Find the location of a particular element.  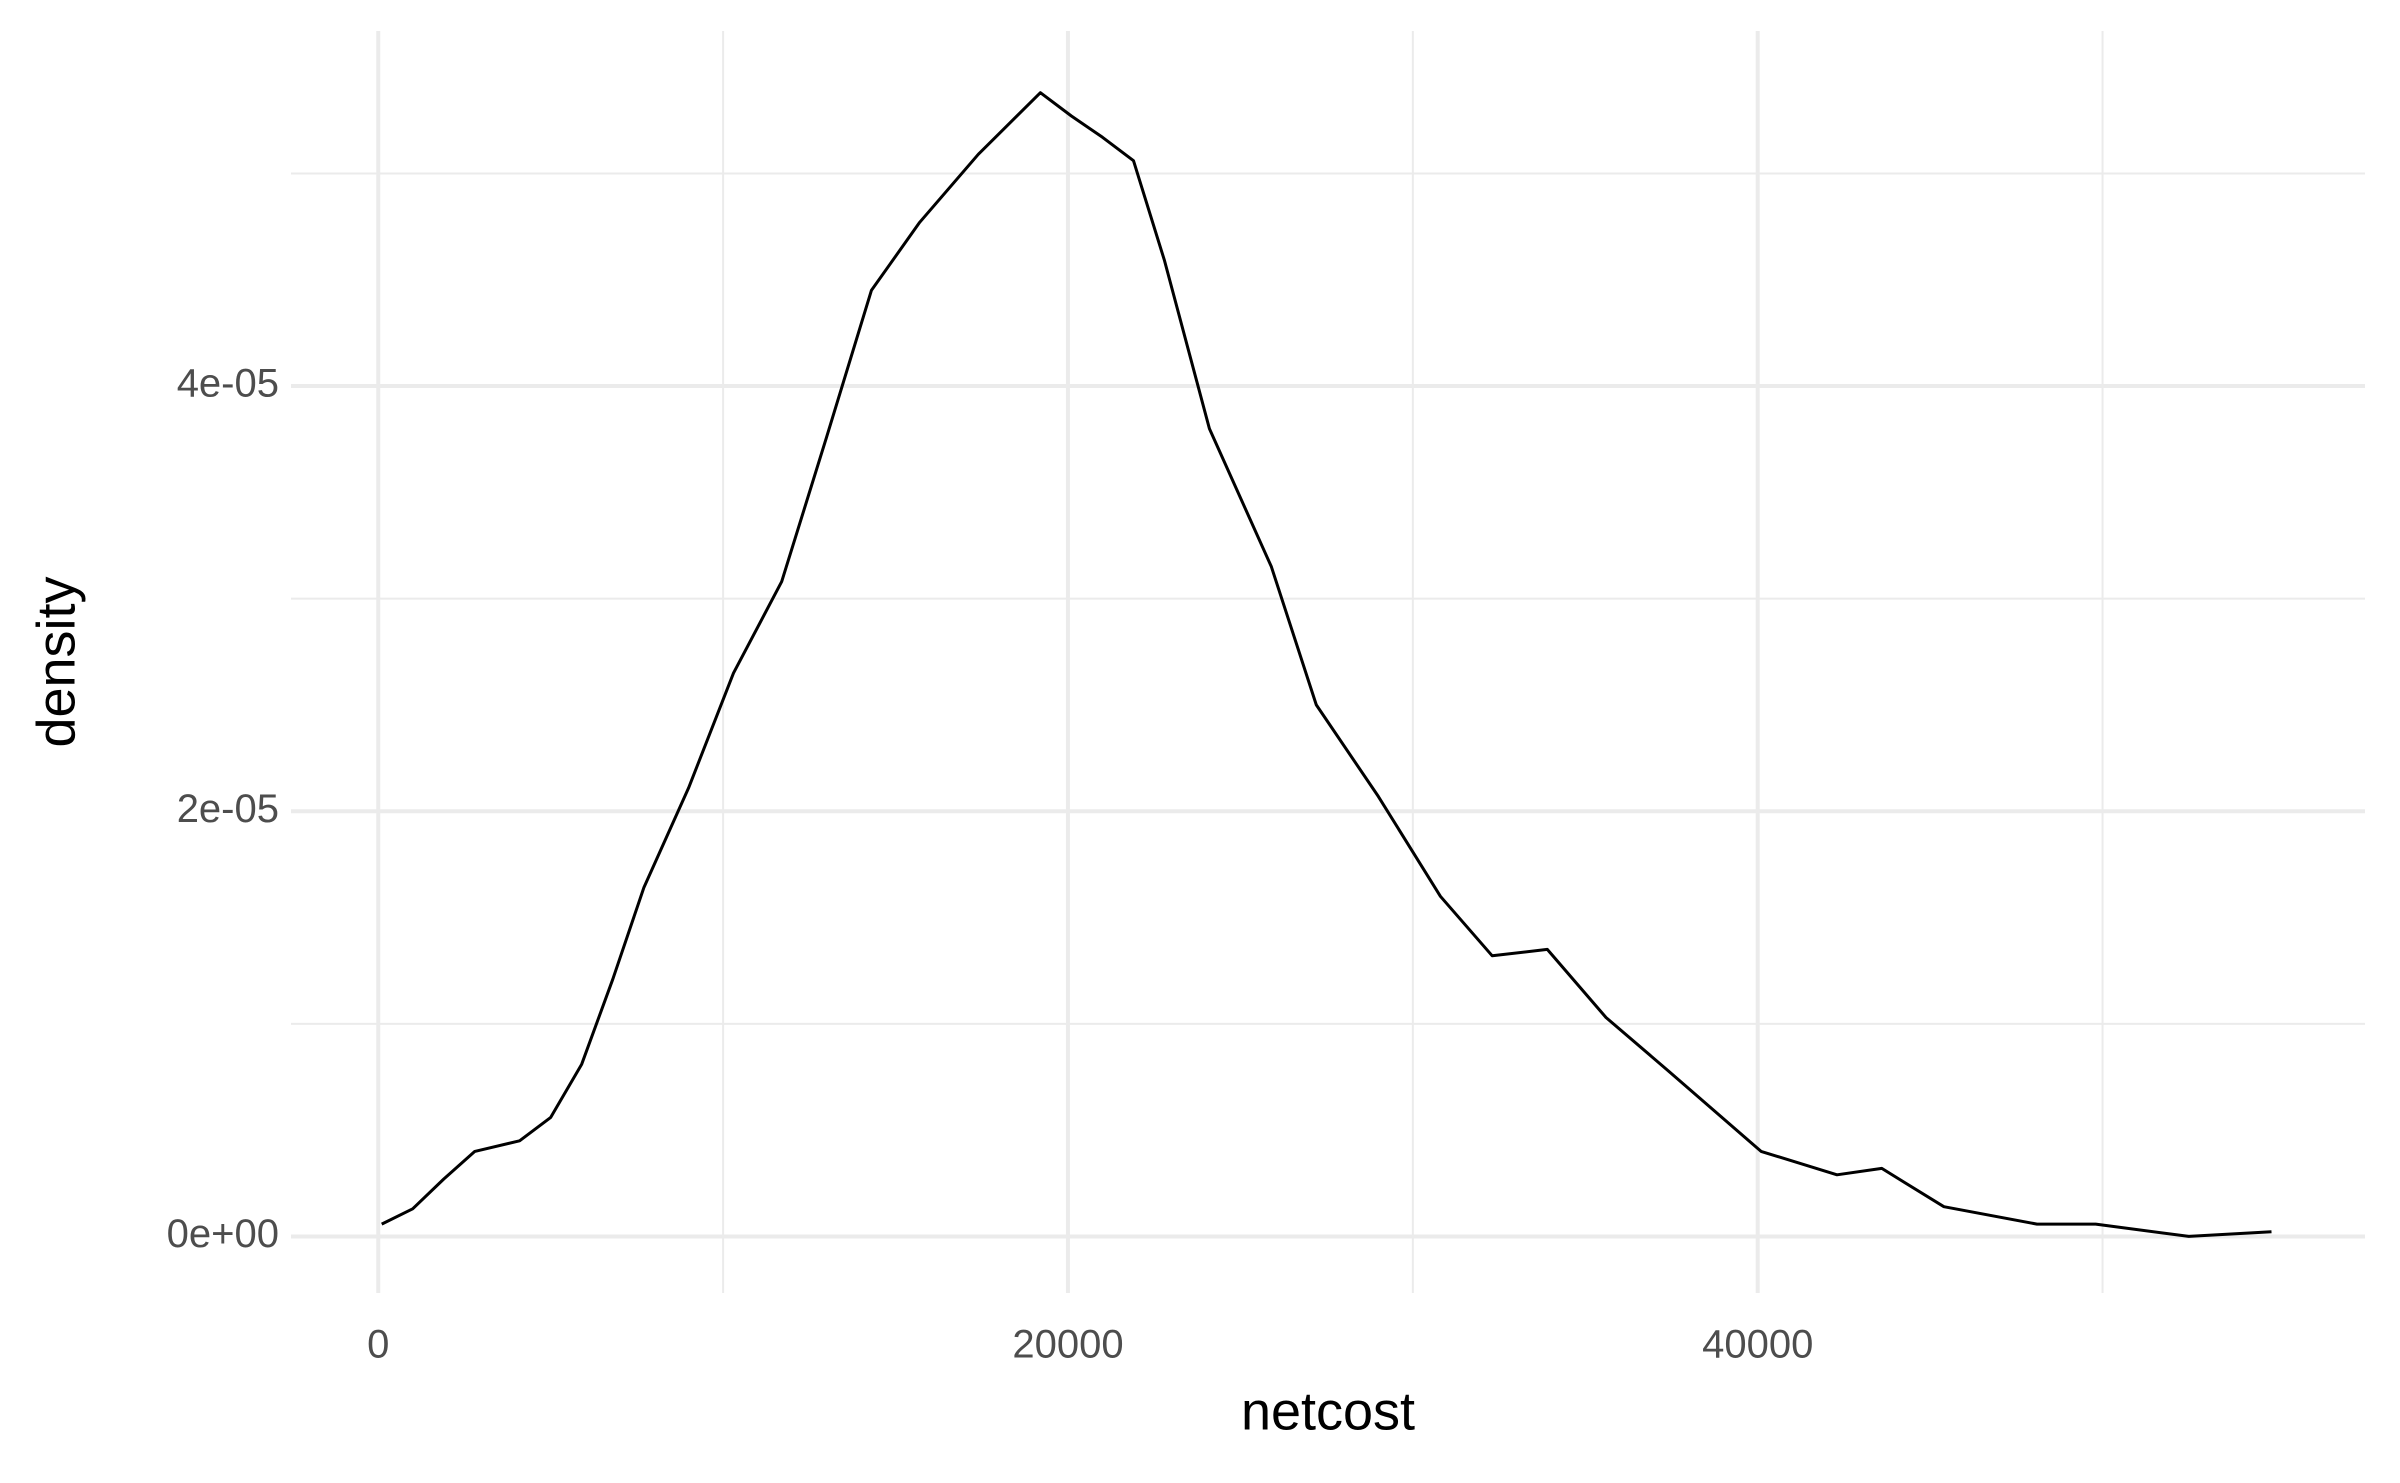

y-tick-label: 2e-05 is located at coordinates (228, 809).